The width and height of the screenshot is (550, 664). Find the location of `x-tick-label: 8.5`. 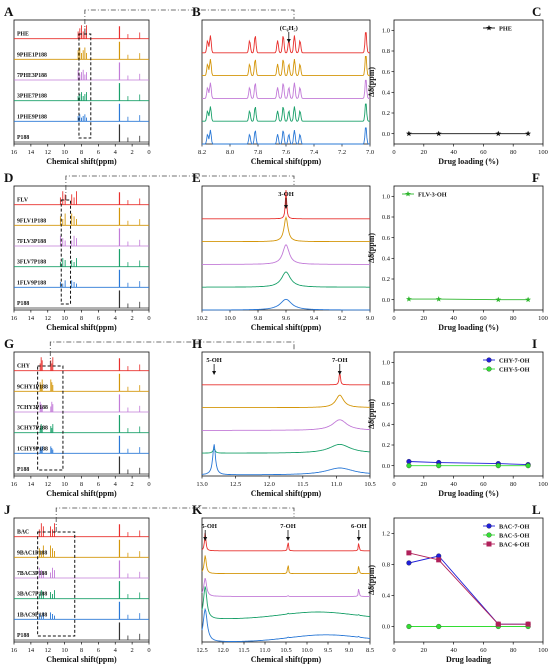

x-tick-label: 8.5 is located at coordinates (370, 650).